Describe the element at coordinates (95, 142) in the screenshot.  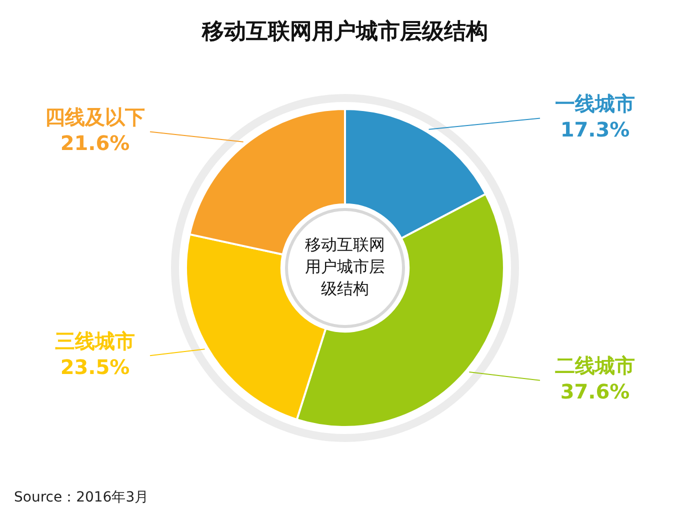
I see `data-label: 21.6%` at that location.